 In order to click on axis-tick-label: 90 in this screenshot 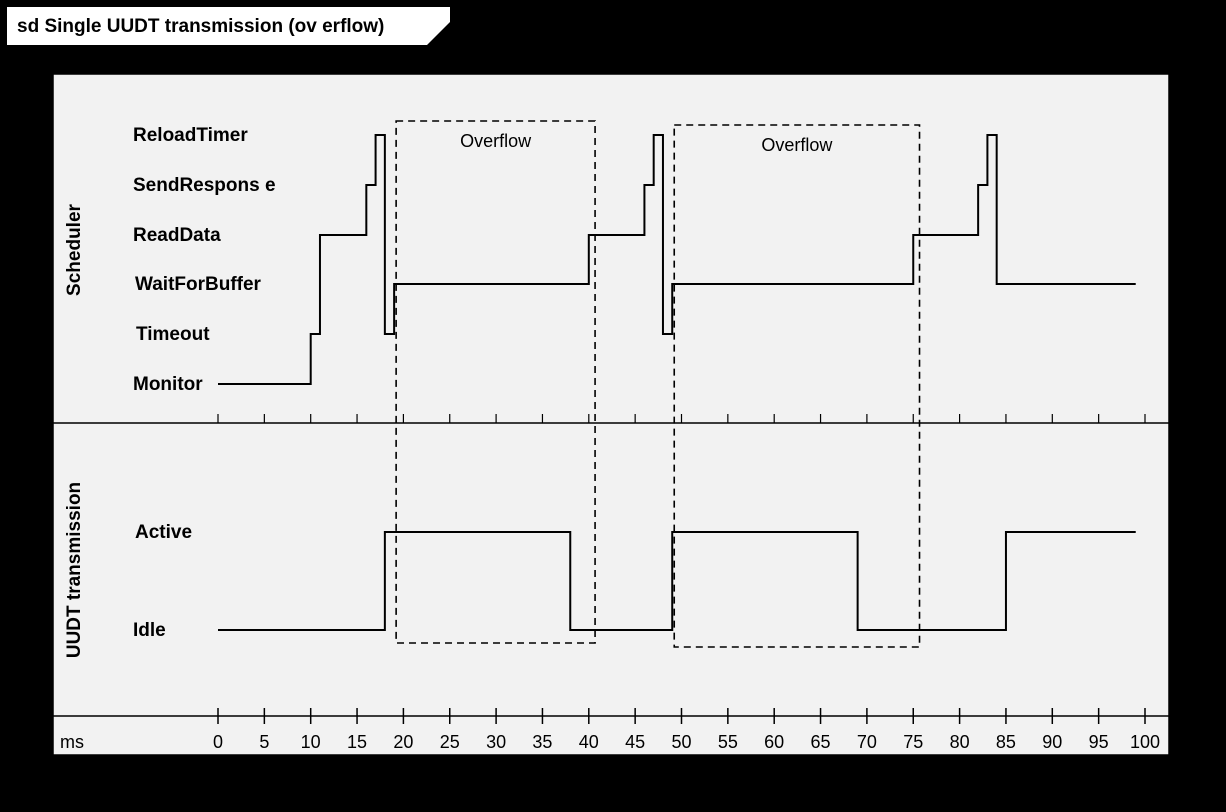, I will do `click(1052, 742)`.